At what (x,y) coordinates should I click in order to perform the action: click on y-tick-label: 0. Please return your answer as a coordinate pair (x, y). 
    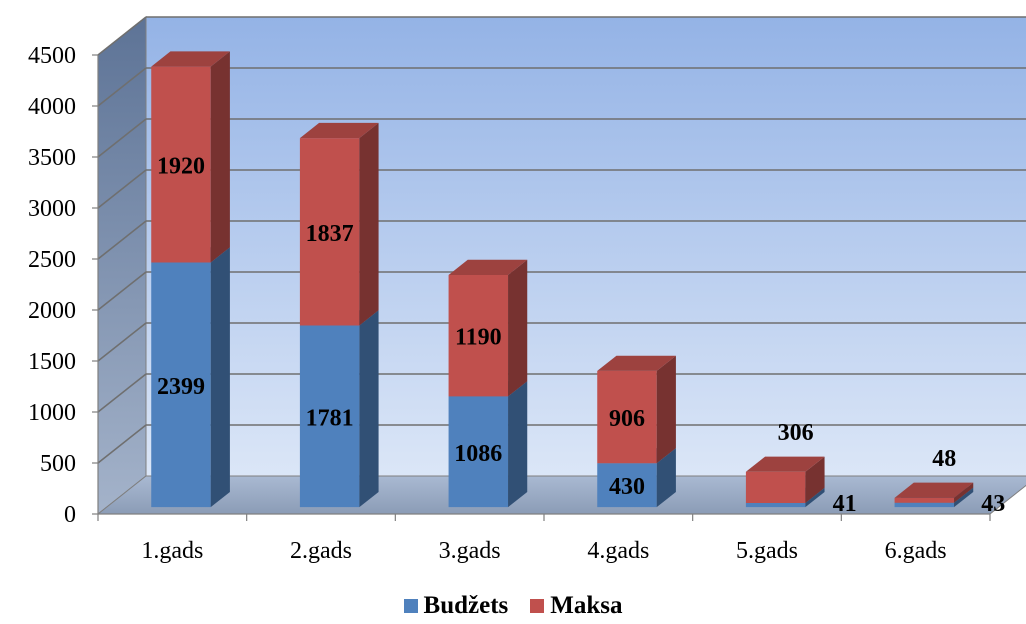
    Looking at the image, I should click on (70, 515).